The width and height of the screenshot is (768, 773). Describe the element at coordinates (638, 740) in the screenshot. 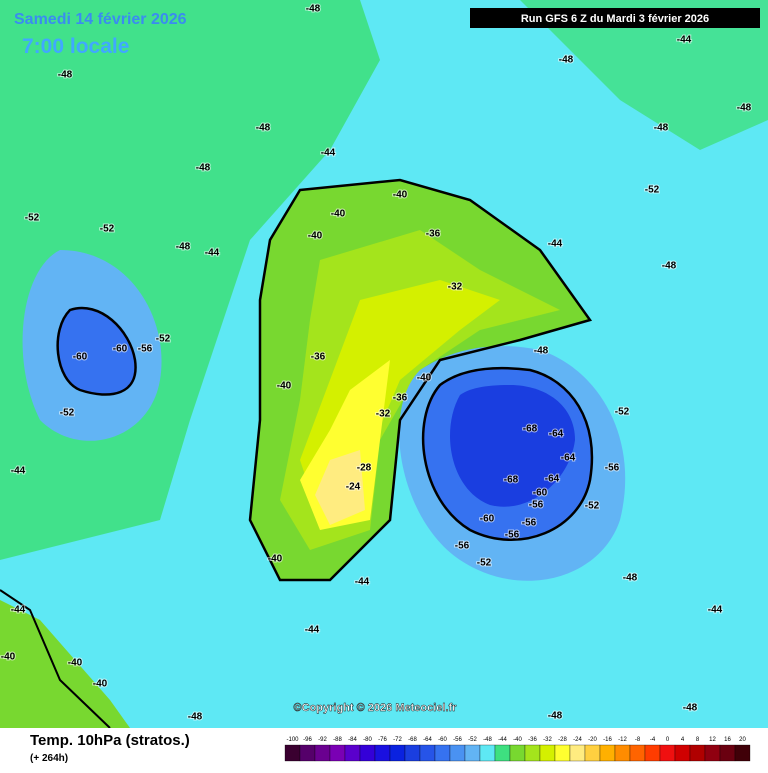

I see `colorbar-label: -8` at that location.